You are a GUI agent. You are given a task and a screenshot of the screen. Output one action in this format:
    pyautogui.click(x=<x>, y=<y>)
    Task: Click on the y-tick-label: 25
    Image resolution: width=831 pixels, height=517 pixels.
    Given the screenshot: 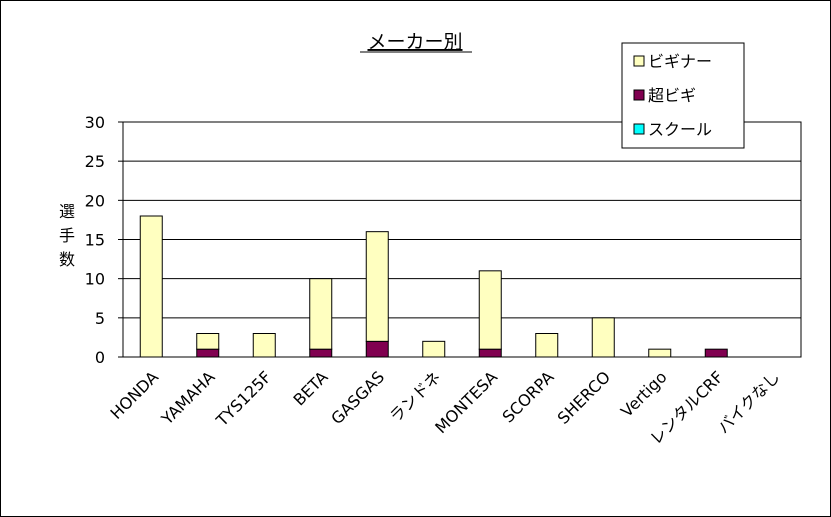 What is the action you would take?
    pyautogui.click(x=95, y=161)
    